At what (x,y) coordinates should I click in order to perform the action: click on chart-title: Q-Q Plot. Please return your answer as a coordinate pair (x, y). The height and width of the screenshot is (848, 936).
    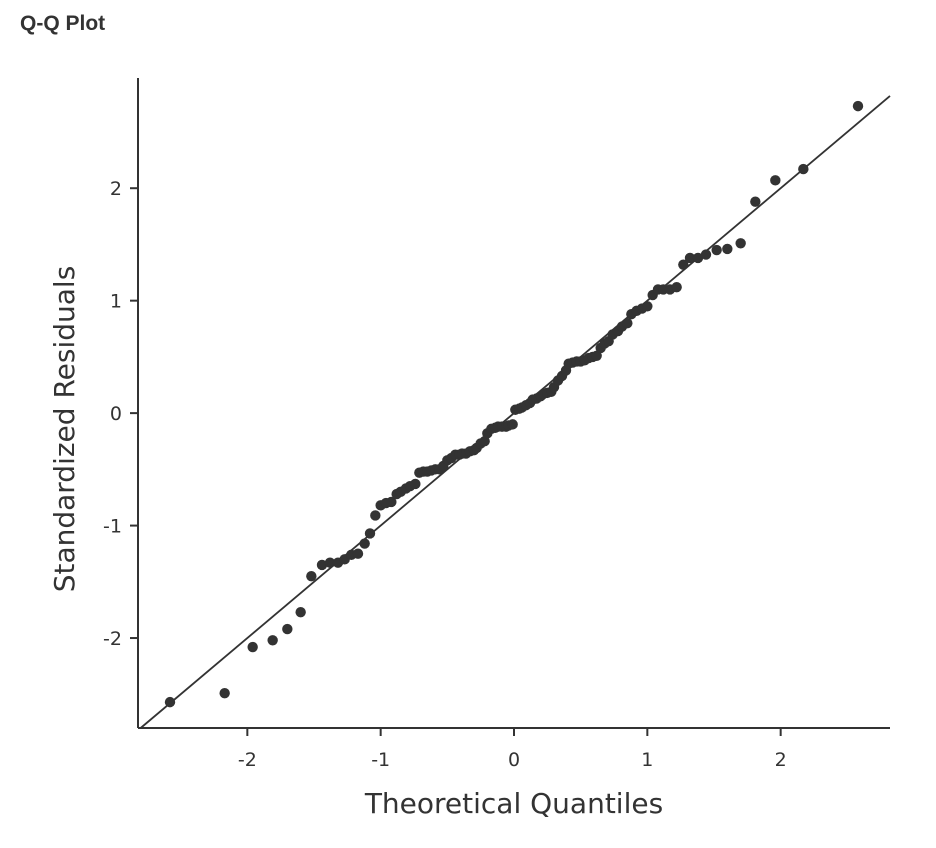
    Looking at the image, I should click on (63, 23).